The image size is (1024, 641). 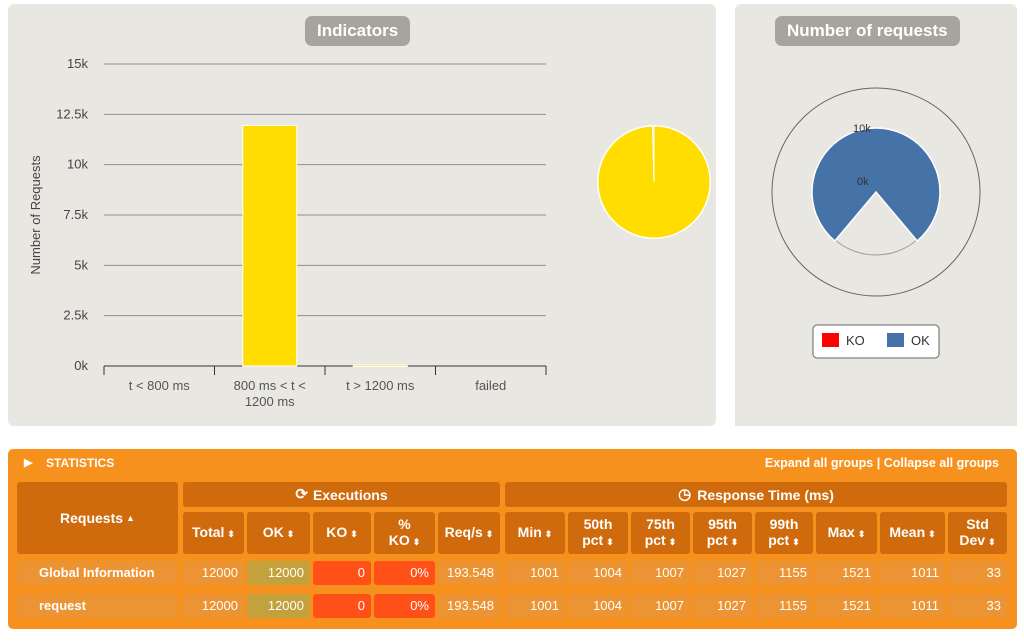 What do you see at coordinates (342, 573) in the screenshot?
I see `cell-ko: 0` at bounding box center [342, 573].